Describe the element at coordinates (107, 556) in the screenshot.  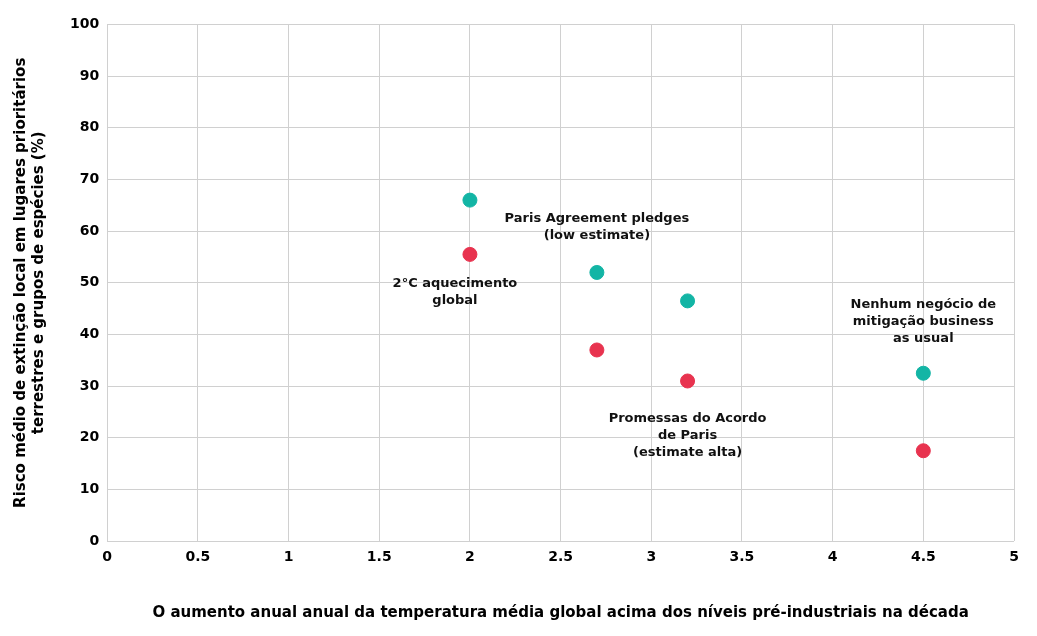
I see `x-tick-label: 0` at that location.